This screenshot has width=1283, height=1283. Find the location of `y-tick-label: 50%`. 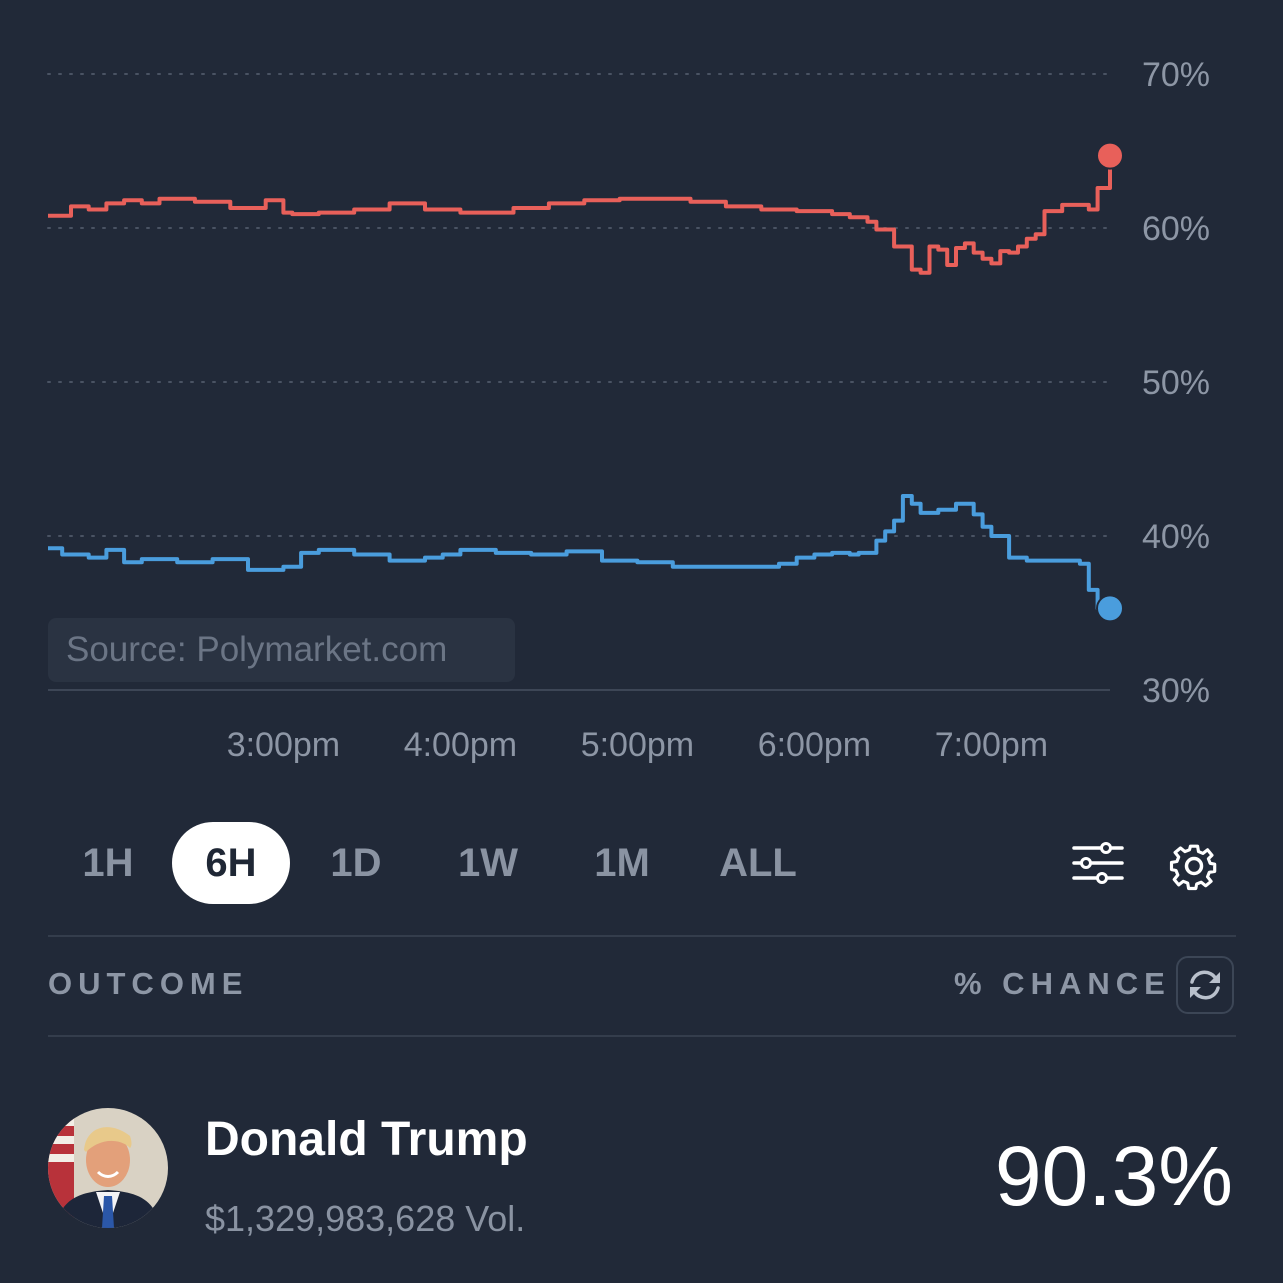

y-tick-label: 50% is located at coordinates (1176, 383).